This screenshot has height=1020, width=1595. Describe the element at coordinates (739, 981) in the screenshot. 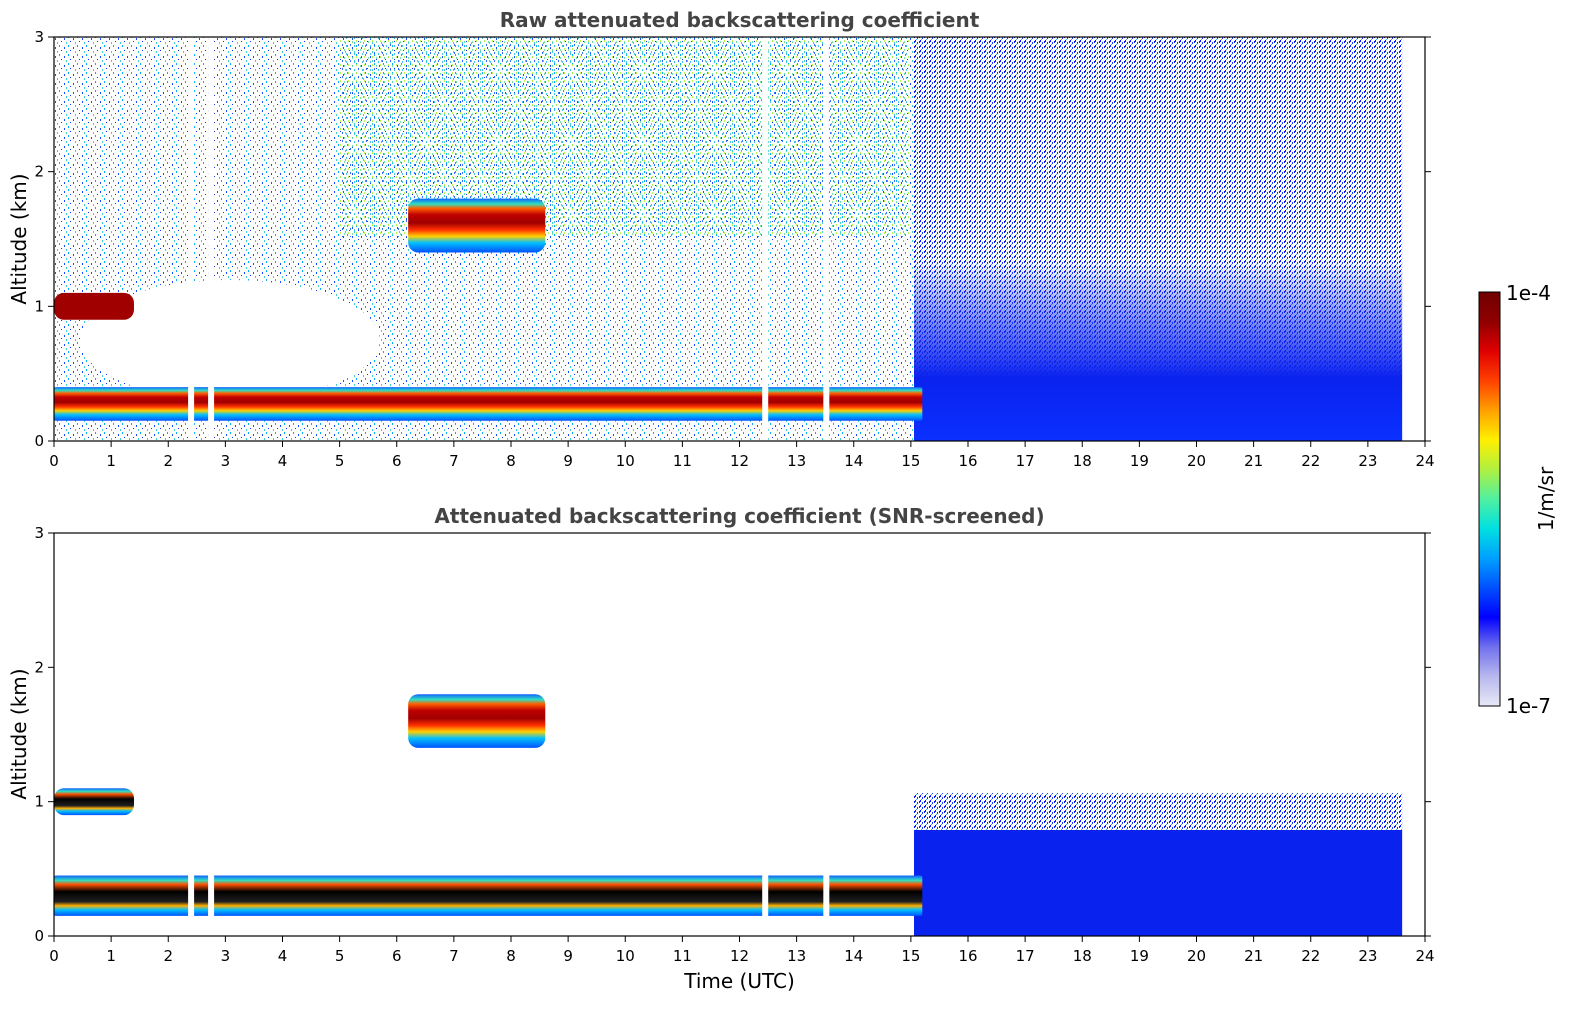

I see `x-axis-label: Time (UTC)` at that location.